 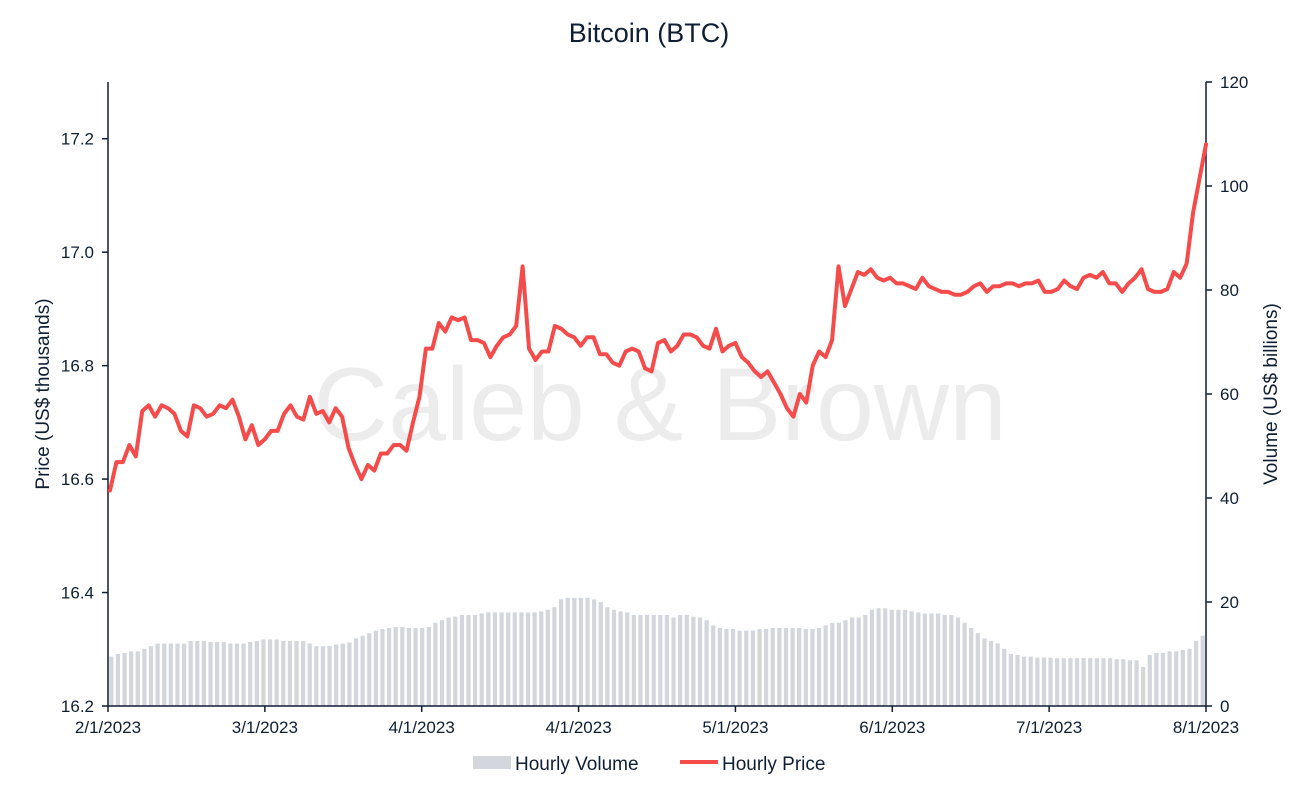 What do you see at coordinates (1229, 602) in the screenshot?
I see `right-tick-label: 20` at bounding box center [1229, 602].